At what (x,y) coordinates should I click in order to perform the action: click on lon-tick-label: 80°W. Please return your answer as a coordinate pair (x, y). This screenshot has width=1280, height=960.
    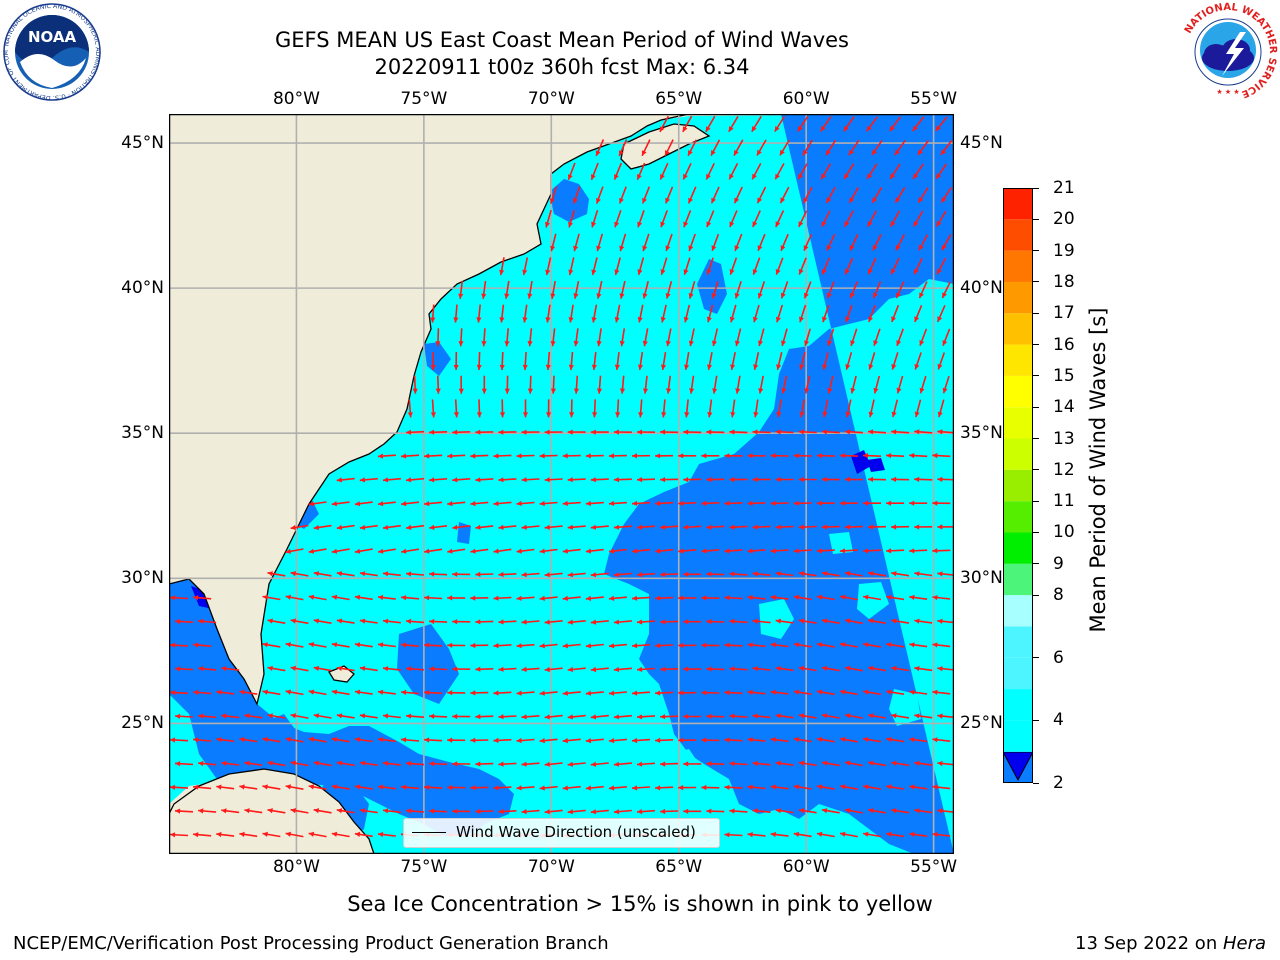
    Looking at the image, I should click on (296, 867).